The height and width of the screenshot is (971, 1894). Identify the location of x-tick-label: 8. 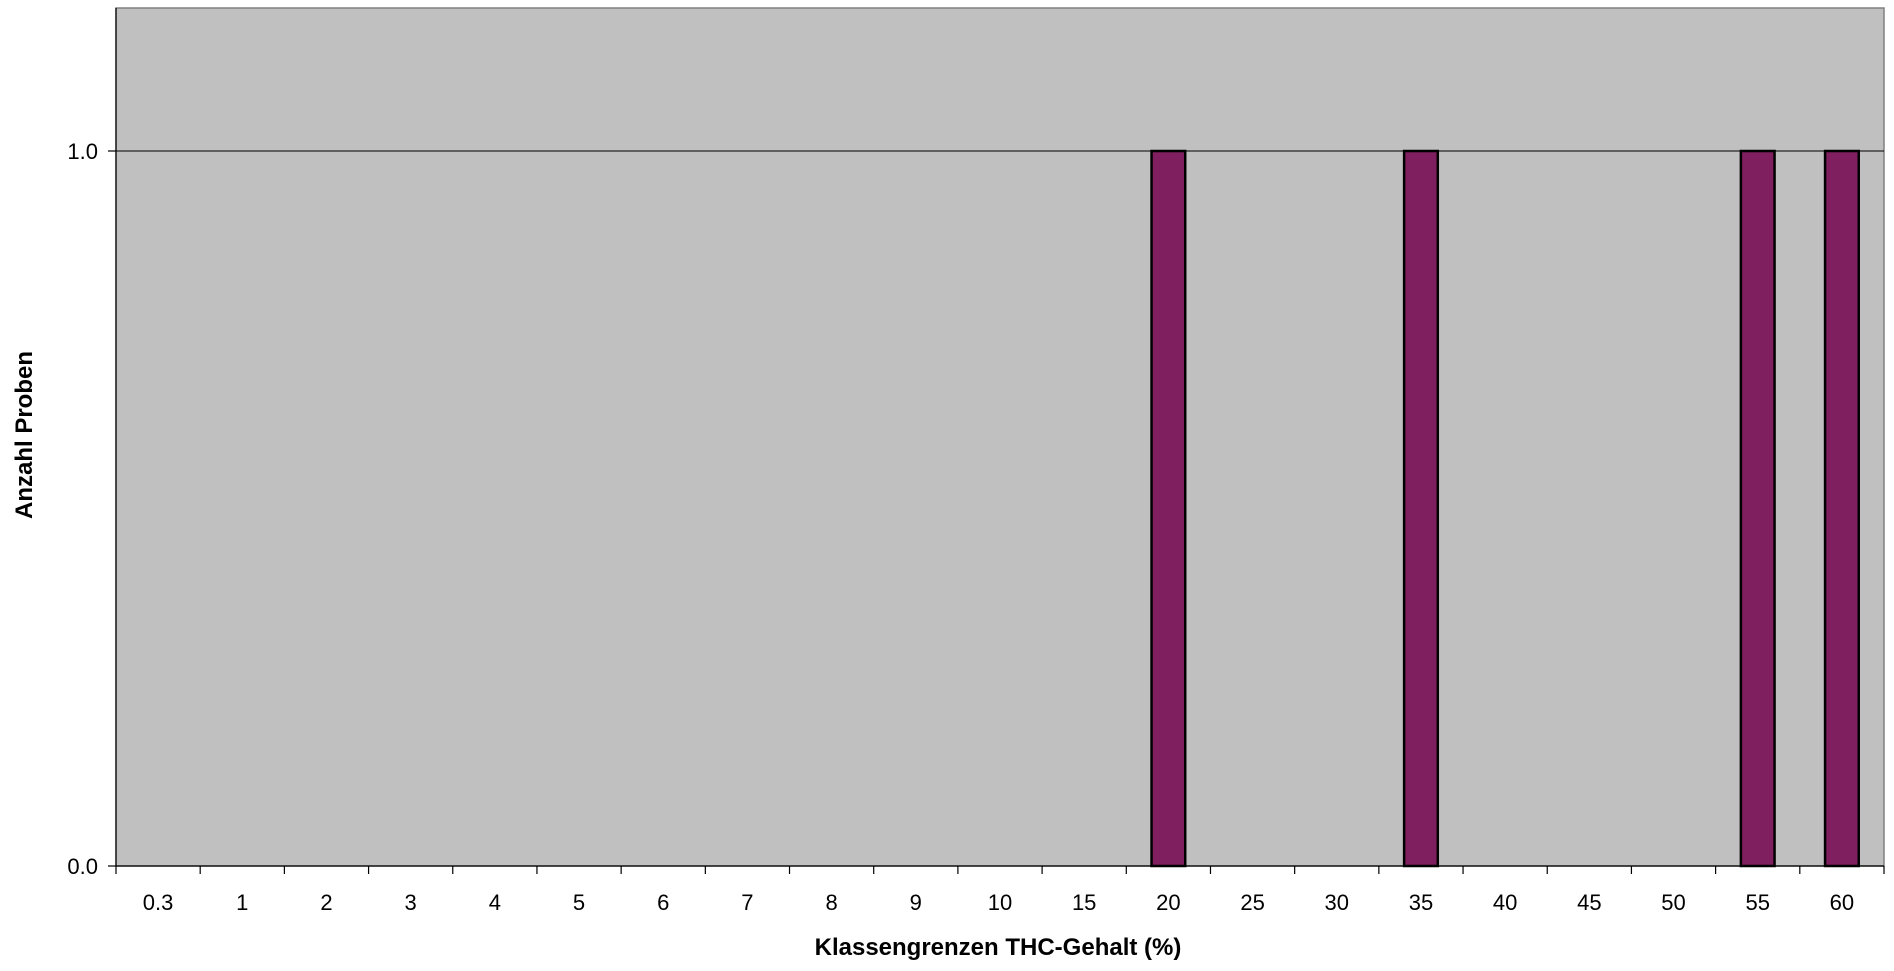
(831, 902).